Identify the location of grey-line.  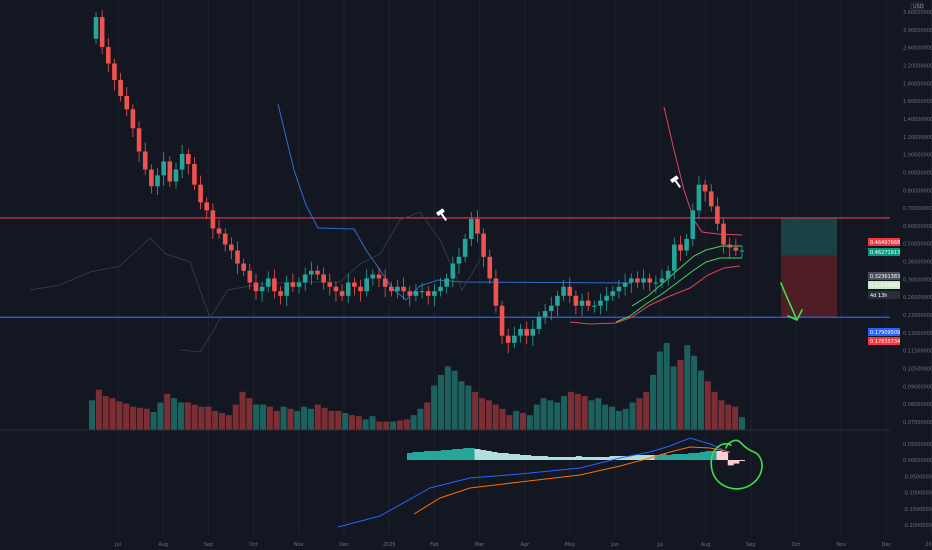
(255, 265).